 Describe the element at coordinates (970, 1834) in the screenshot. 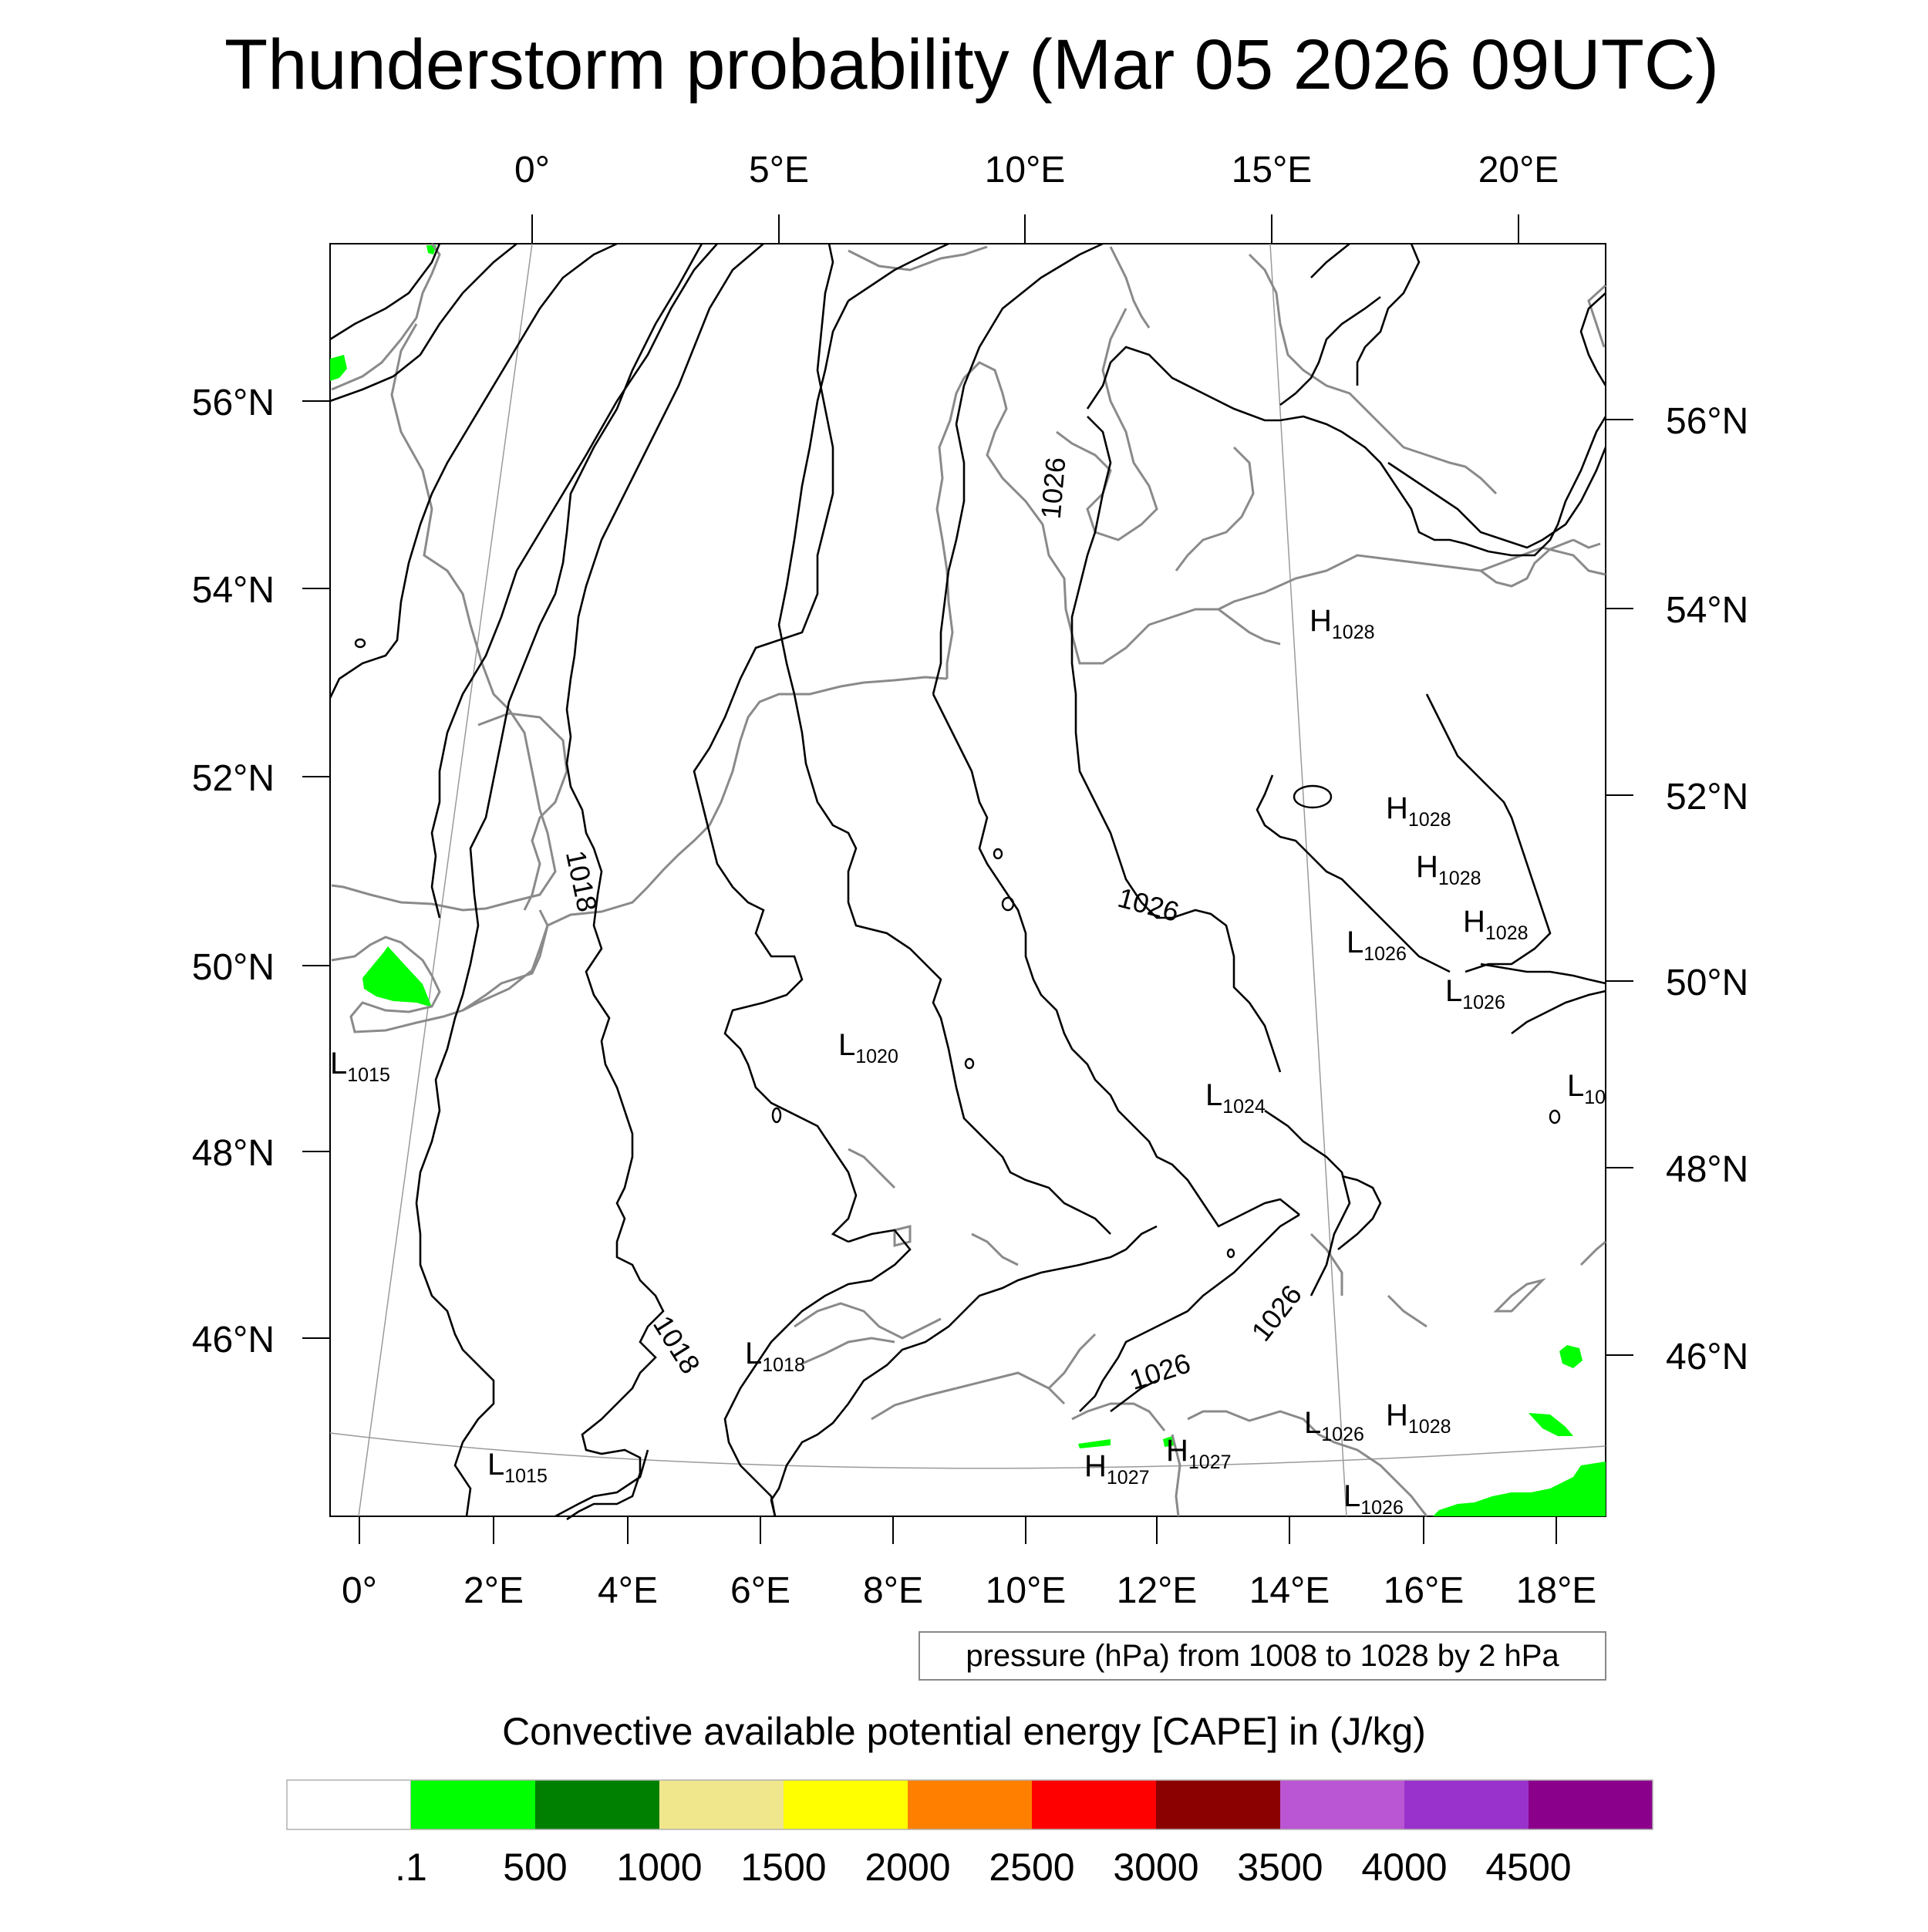

I see `colorbar: .1 500 1000 1500 2000 2500 3000 3500 4000 4500` at that location.